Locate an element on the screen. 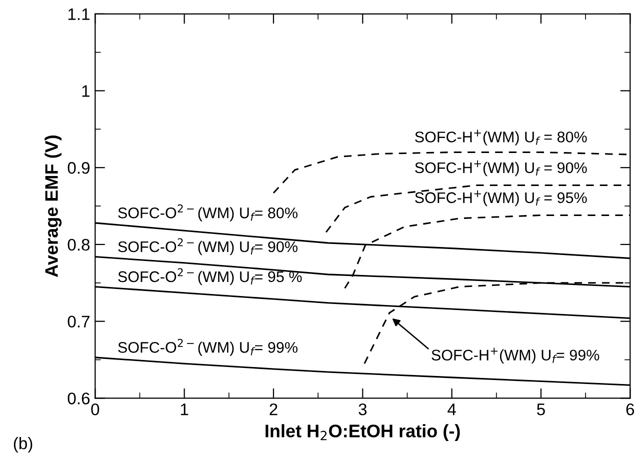  y-tick-label: 1.1 is located at coordinates (79, 14).